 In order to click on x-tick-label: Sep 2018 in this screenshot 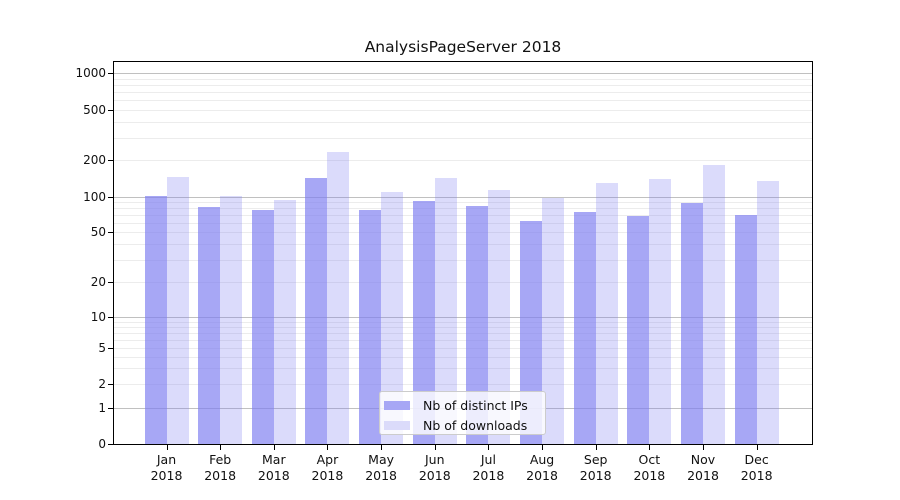, I will do `click(595, 467)`.